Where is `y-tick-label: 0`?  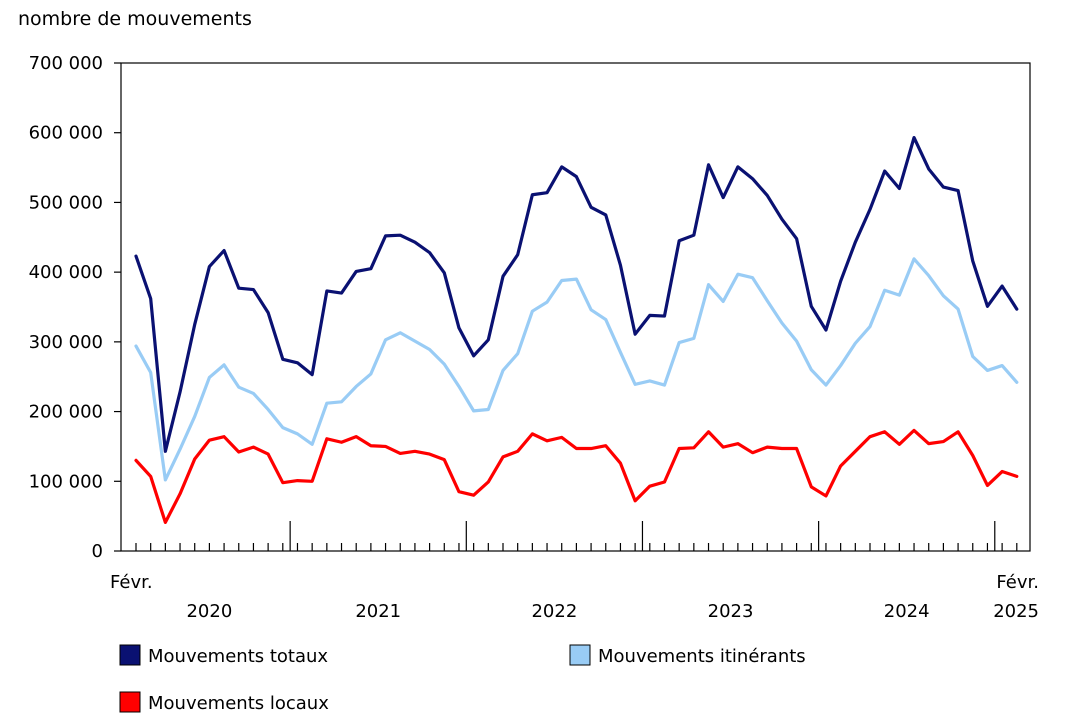 y-tick-label: 0 is located at coordinates (97, 551).